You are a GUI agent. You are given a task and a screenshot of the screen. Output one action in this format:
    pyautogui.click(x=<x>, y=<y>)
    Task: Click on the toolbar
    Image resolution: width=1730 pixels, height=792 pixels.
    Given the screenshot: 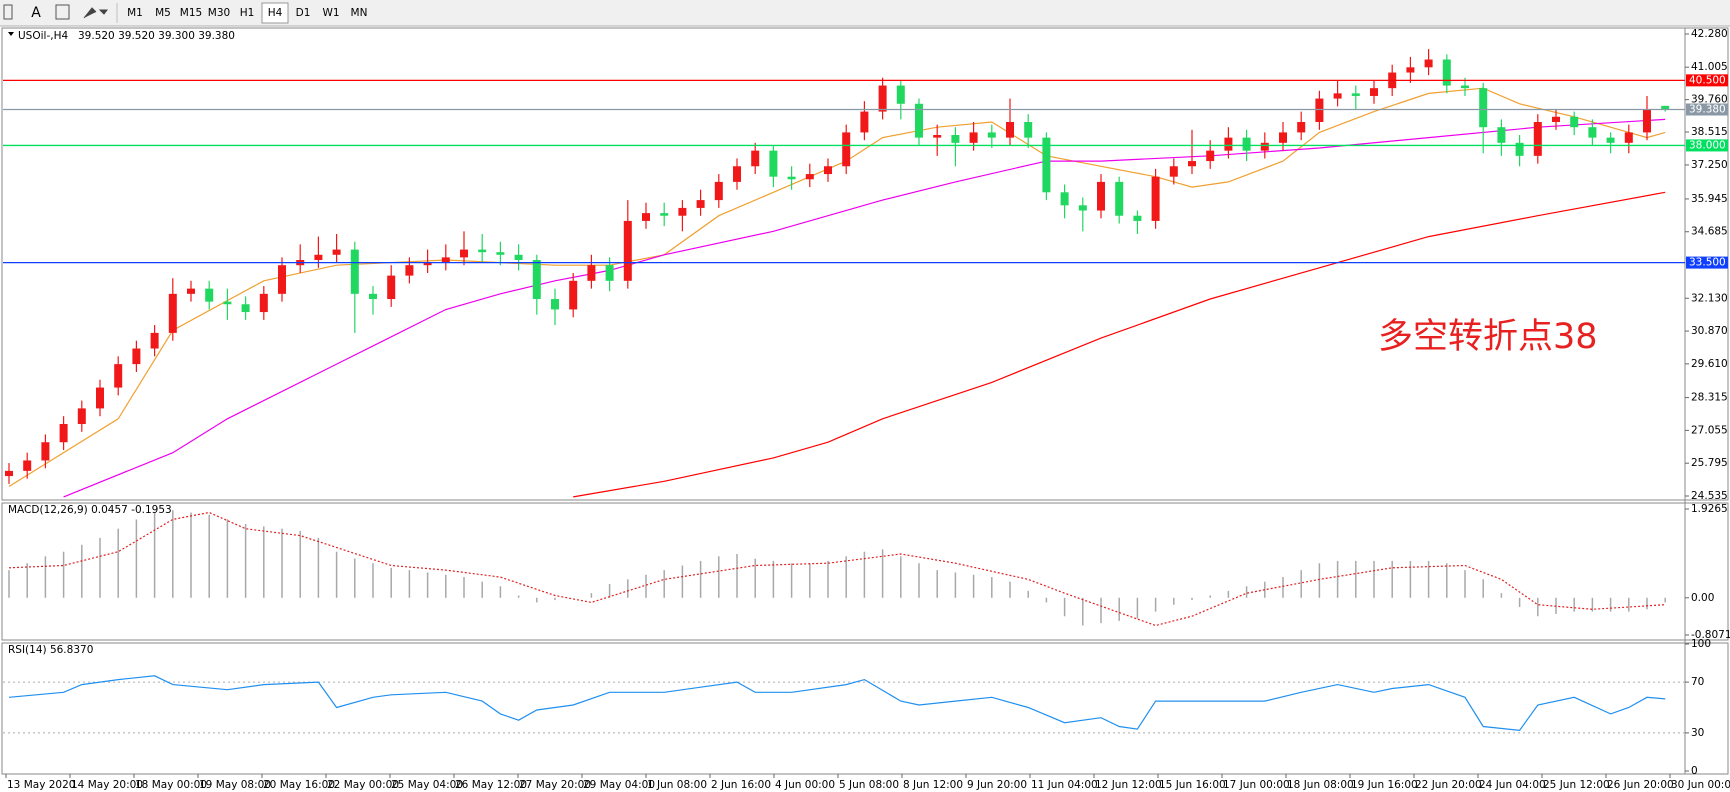 What is the action you would take?
    pyautogui.click(x=865, y=13)
    